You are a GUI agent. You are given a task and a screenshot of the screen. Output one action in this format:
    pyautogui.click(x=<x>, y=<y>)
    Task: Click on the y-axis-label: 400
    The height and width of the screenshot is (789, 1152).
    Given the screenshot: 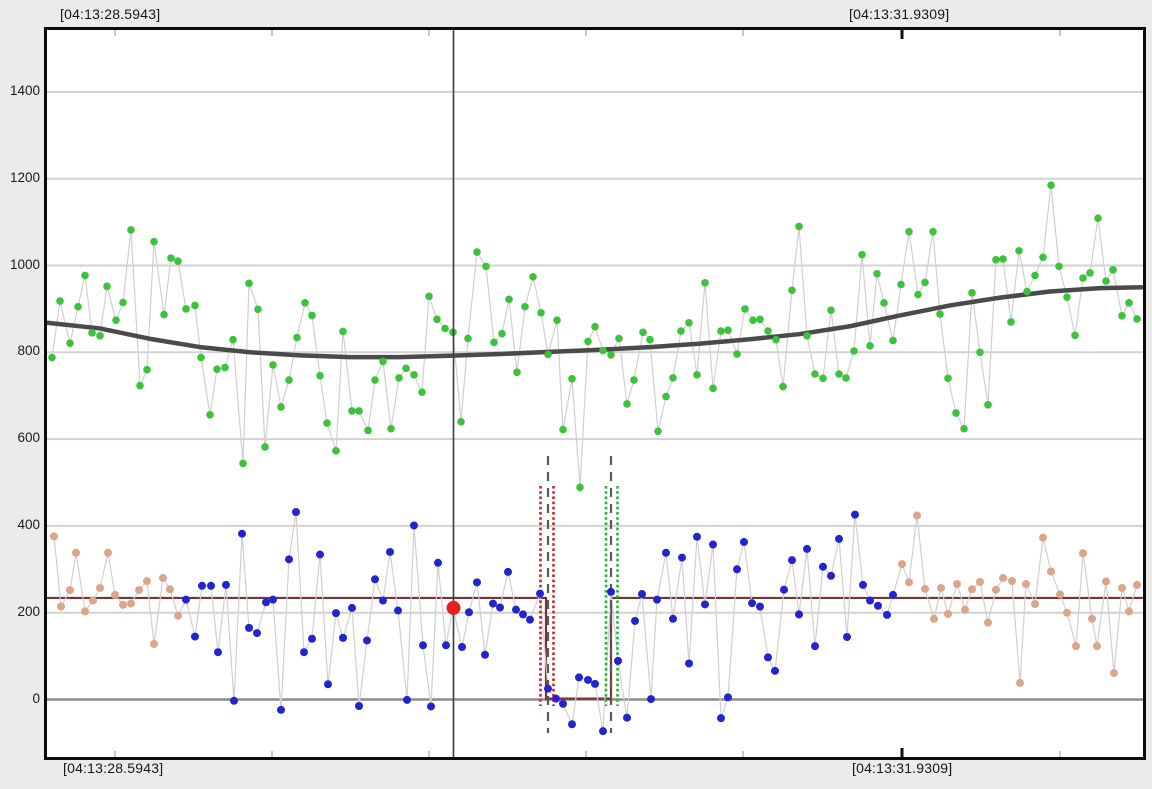 What is the action you would take?
    pyautogui.click(x=28, y=524)
    